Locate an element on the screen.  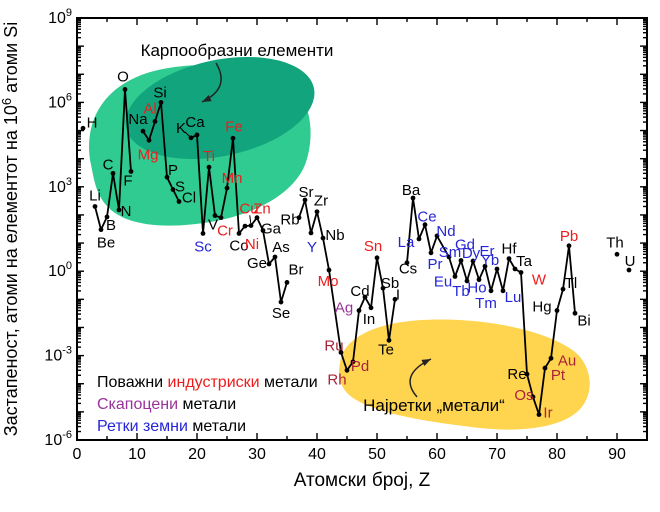
y-tick-label: 10⁹ is located at coordinates (60, 17).